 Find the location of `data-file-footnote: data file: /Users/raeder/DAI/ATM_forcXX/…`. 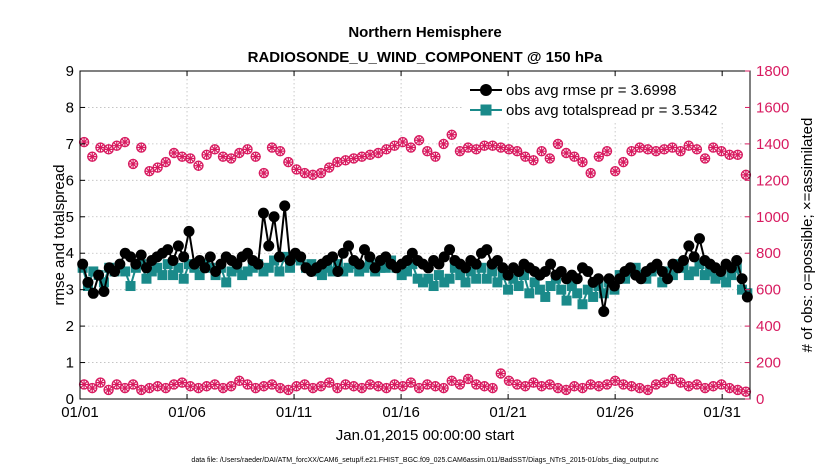

data-file-footnote: data file: /Users/raeder/DAI/ATM_forcXX/… is located at coordinates (425, 460).